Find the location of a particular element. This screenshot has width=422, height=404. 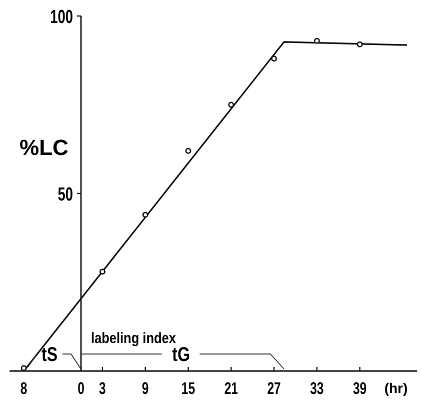

x-tick-label: 9 is located at coordinates (145, 389).